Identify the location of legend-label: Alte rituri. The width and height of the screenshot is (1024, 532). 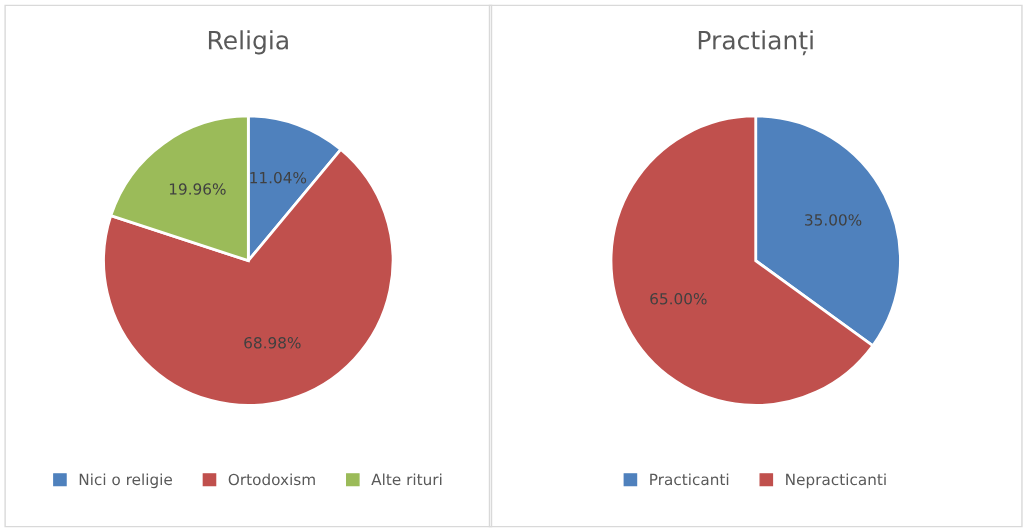
(406, 479).